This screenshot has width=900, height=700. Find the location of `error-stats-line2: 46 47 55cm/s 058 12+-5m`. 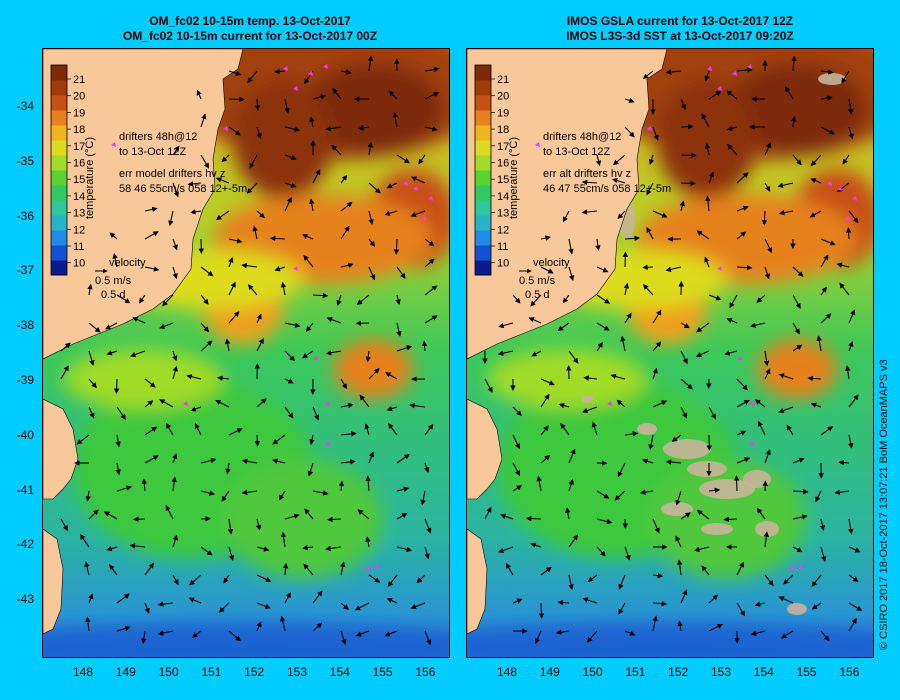

error-stats-line2: 46 47 55cm/s 058 12+-5m is located at coordinates (607, 189).